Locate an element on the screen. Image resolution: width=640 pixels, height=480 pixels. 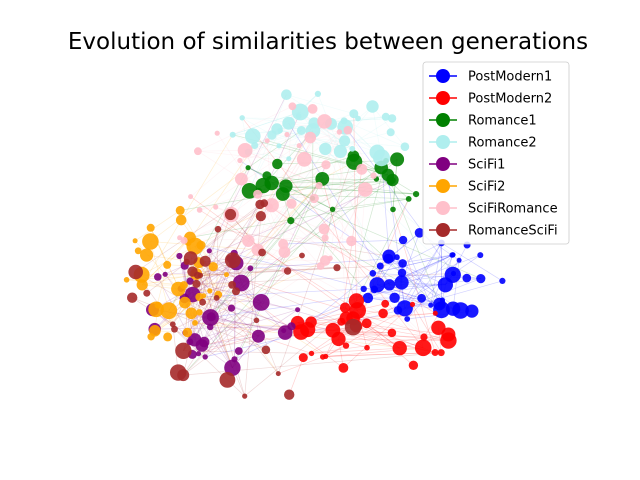
legend-label: SciFiRomance is located at coordinates (513, 209).